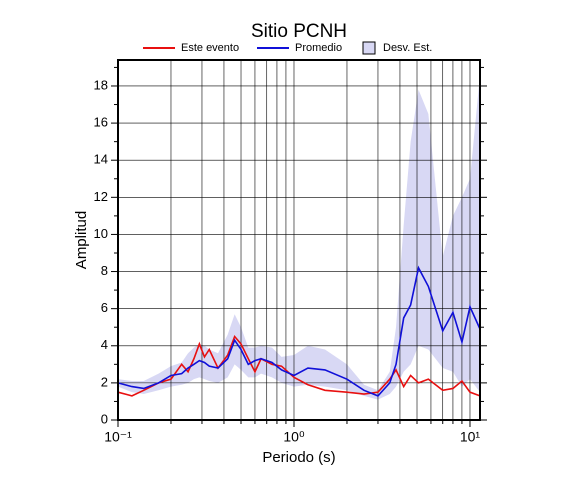 The height and width of the screenshot is (480, 586). What do you see at coordinates (470, 437) in the screenshot?
I see `x-tick-label: 10¹` at bounding box center [470, 437].